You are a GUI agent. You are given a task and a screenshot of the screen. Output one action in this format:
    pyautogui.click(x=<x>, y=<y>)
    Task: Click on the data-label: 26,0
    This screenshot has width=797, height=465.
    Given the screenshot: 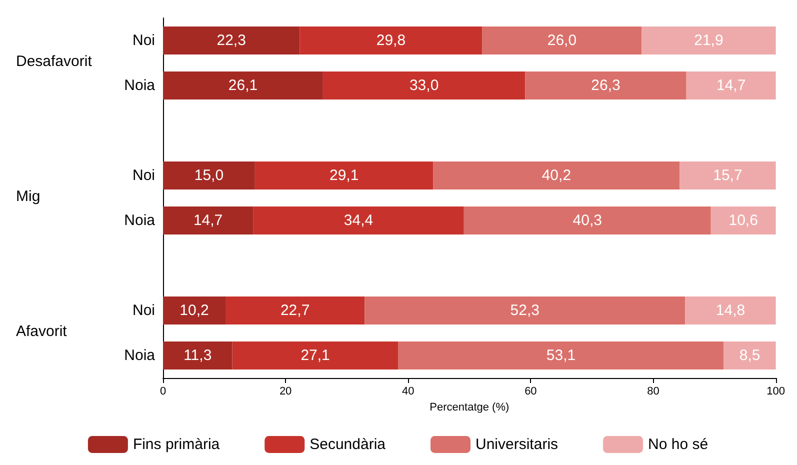 What is the action you would take?
    pyautogui.click(x=562, y=40)
    